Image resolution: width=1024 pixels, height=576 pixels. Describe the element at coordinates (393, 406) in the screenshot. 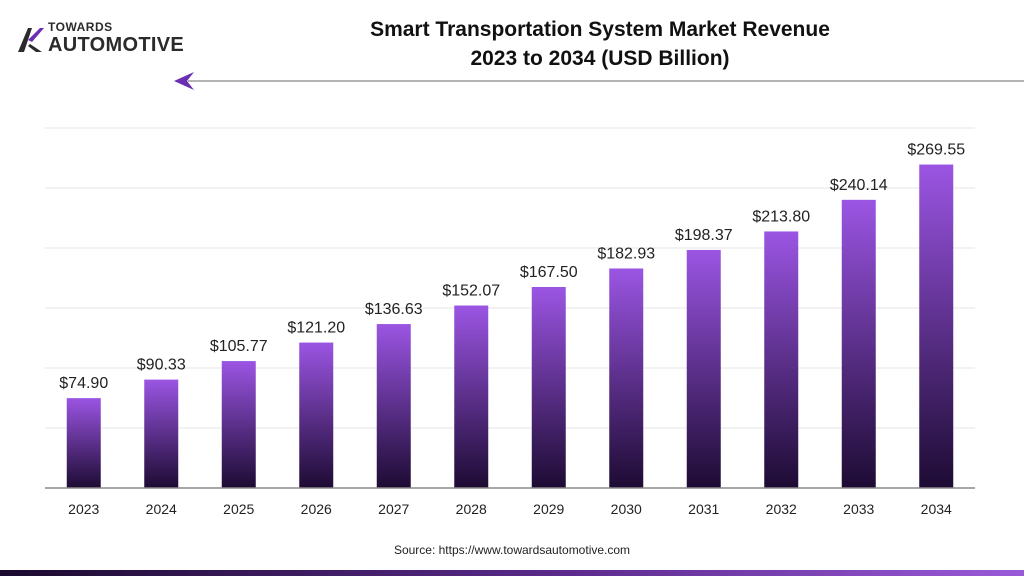

I see `bar-2027` at that location.